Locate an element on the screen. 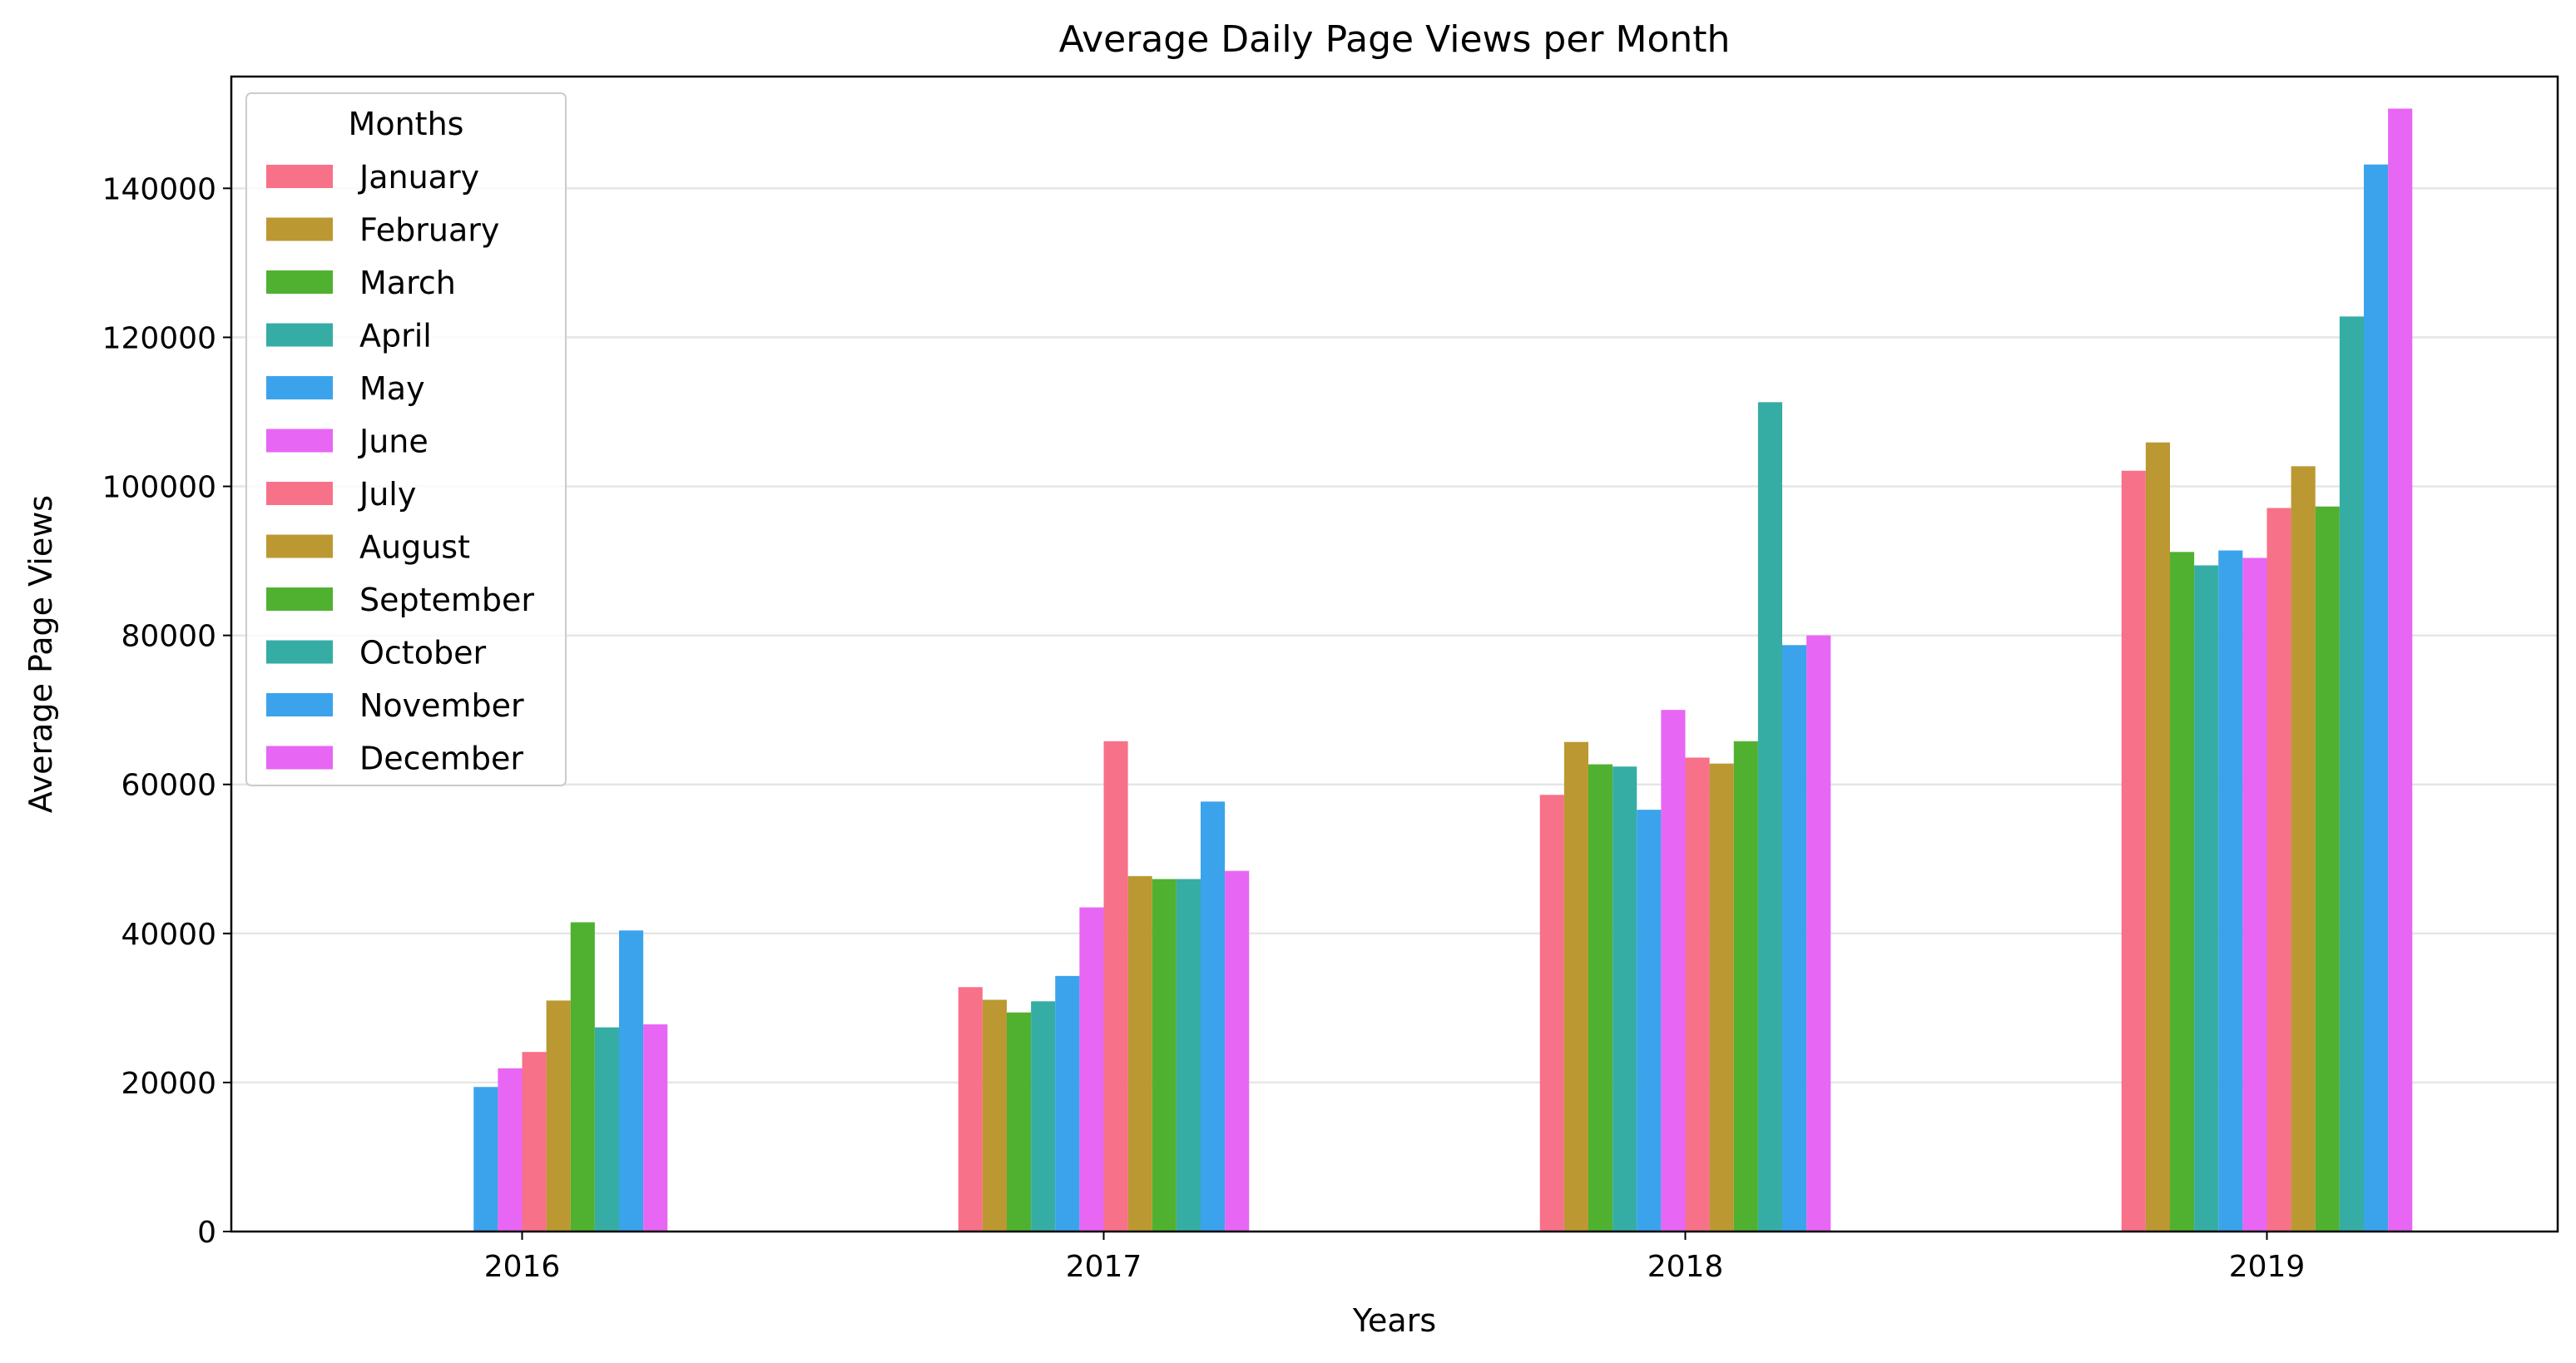 This screenshot has height=1363, width=2576. bar-october-2019 is located at coordinates (2351, 774).